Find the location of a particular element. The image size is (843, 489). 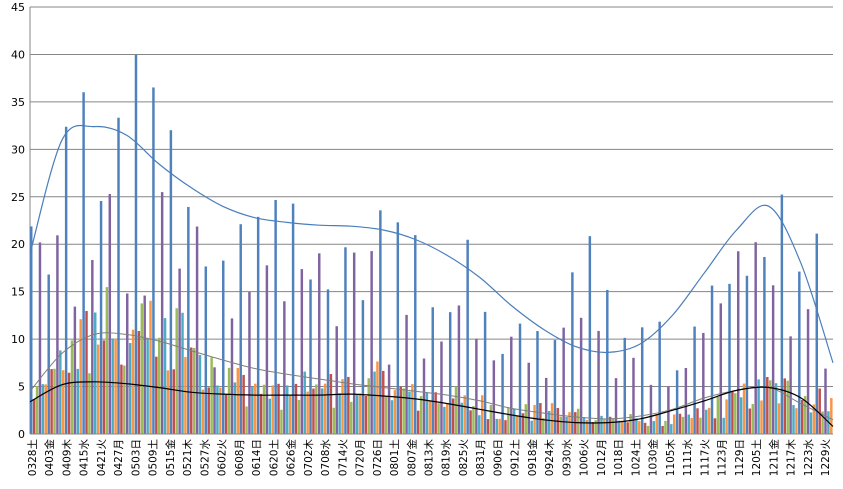

x-tick-label: 0503日 is located at coordinates (136, 457).